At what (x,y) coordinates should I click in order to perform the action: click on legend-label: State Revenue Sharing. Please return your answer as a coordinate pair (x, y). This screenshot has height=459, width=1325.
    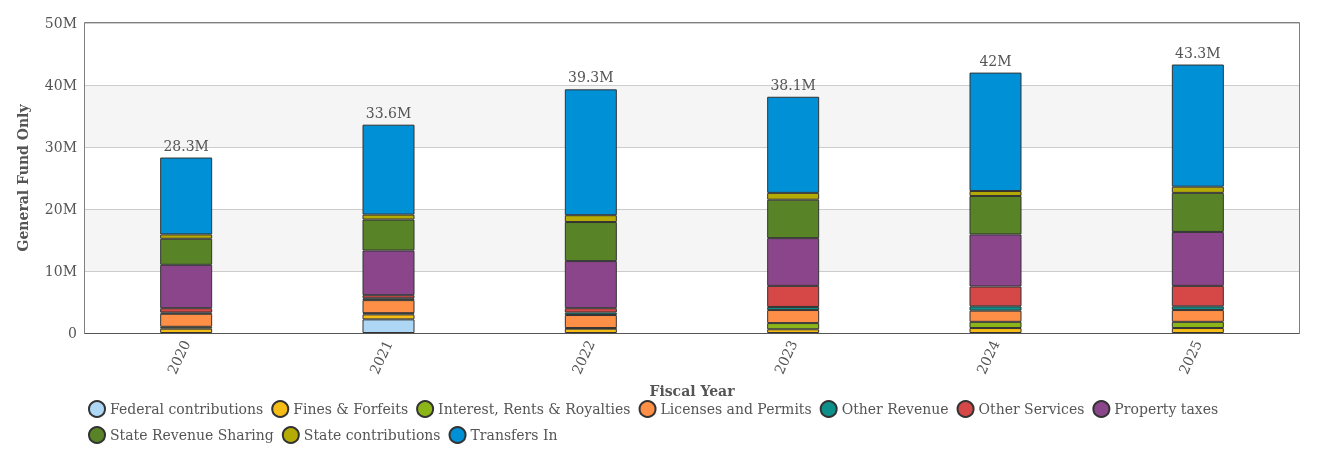
    Looking at the image, I should click on (192, 435).